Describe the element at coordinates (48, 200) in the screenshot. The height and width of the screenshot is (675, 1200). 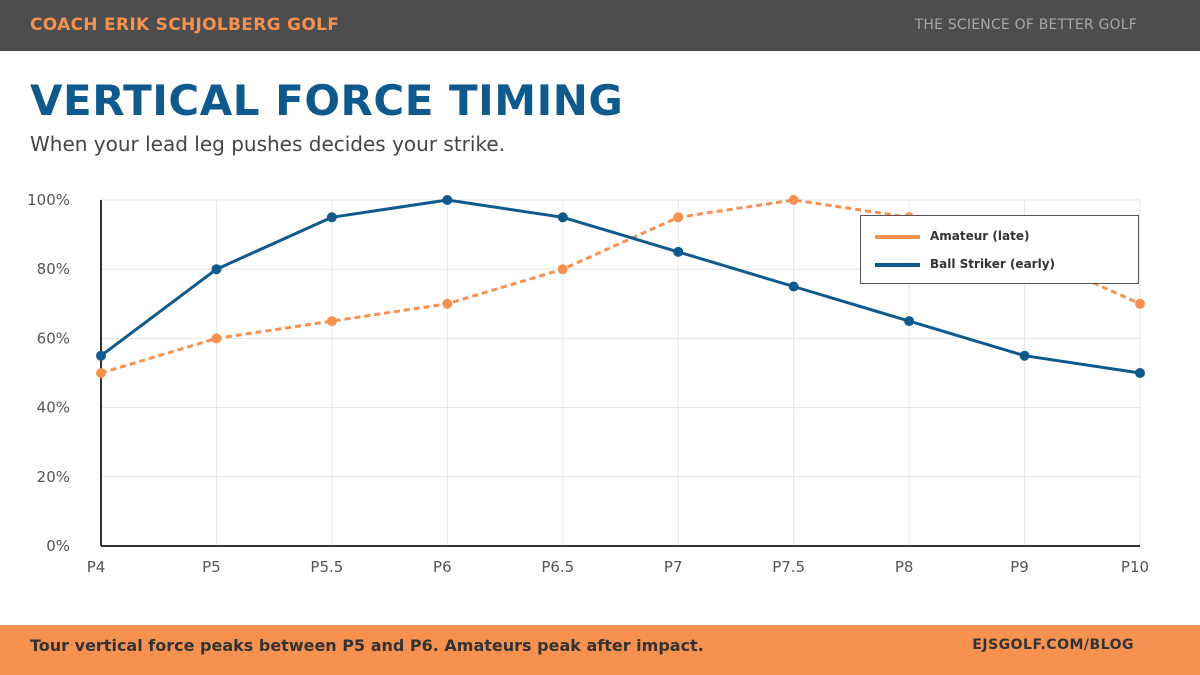
I see `y-tick-label: 100%` at that location.